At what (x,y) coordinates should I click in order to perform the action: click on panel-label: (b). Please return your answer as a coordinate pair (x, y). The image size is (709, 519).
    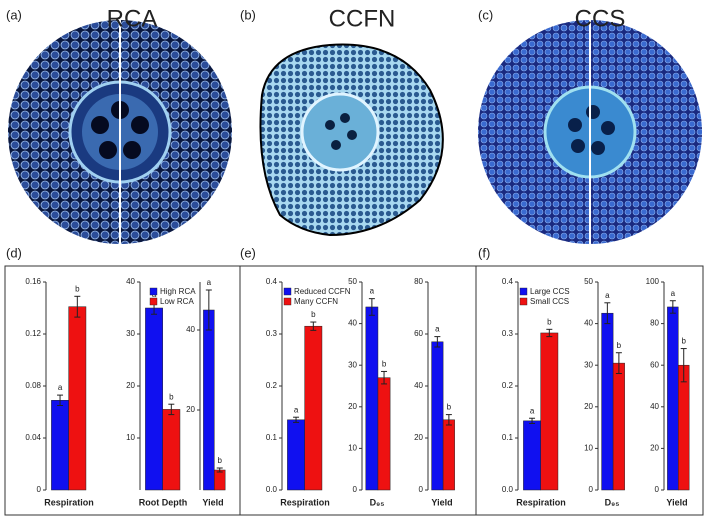
    Looking at the image, I should click on (248, 14).